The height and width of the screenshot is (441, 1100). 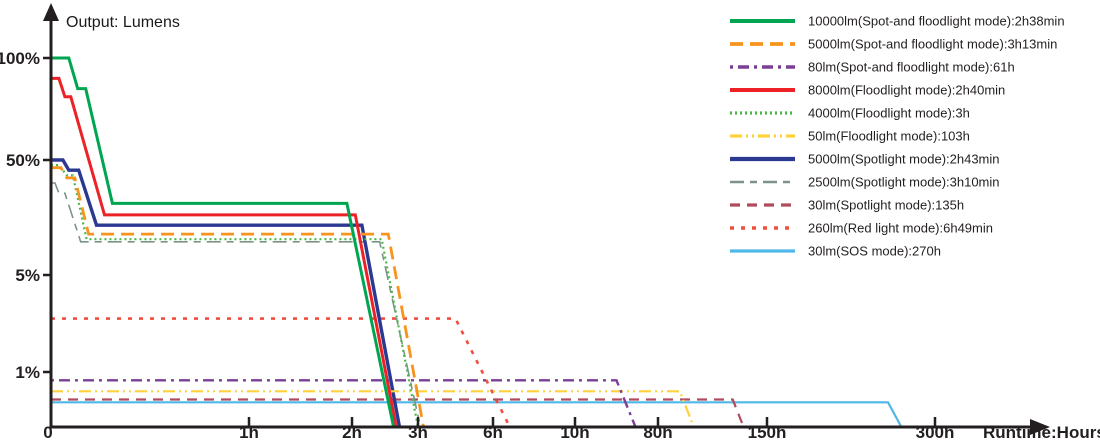 I want to click on legend-label: 5000lm(Spot-and floodlight mode):3h13min, so click(x=932, y=44).